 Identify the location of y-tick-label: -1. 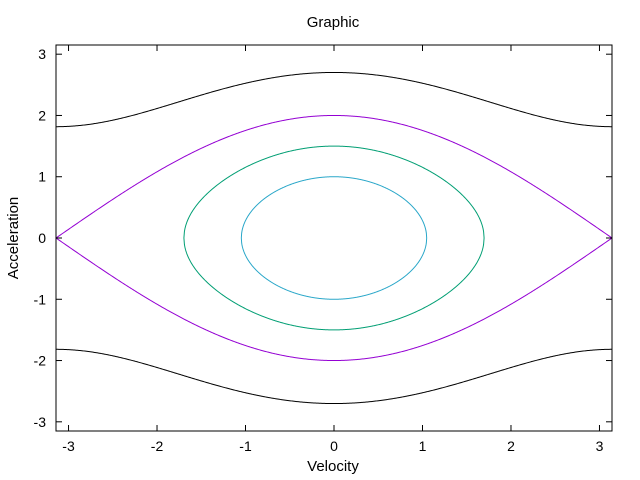
(40, 299).